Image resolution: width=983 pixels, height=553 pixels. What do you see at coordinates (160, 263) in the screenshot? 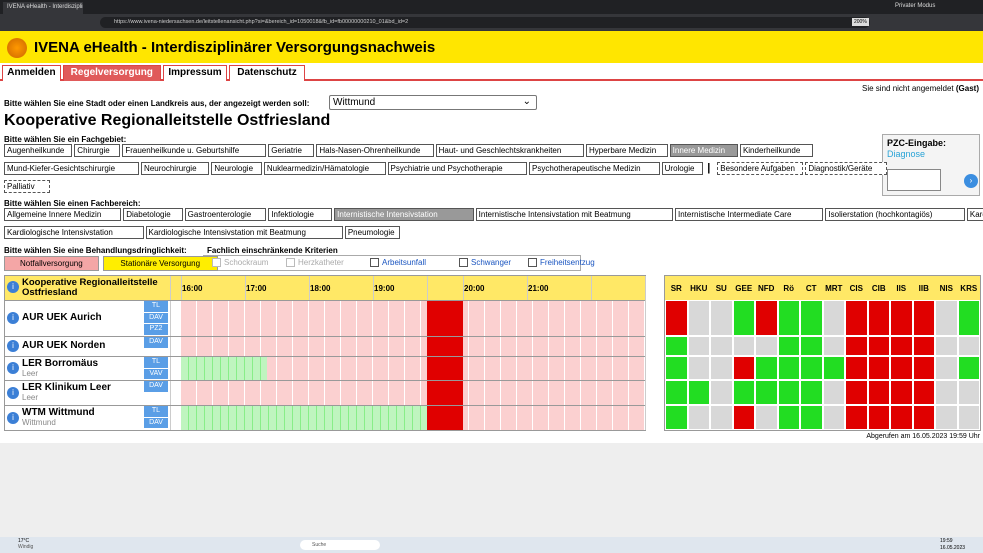
I see `urgency-button: Stationäre Versorgung` at bounding box center [160, 263].